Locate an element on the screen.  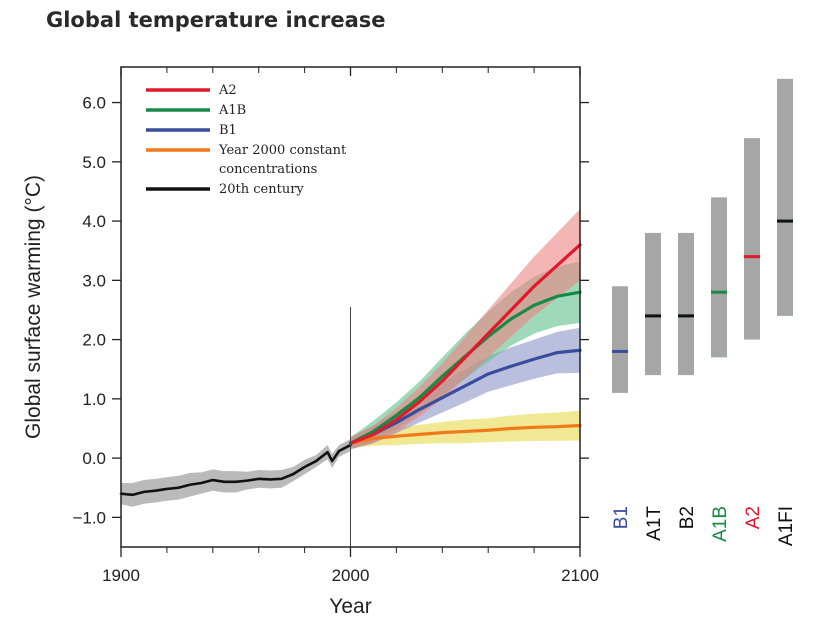
band-a2 is located at coordinates (465, 329).